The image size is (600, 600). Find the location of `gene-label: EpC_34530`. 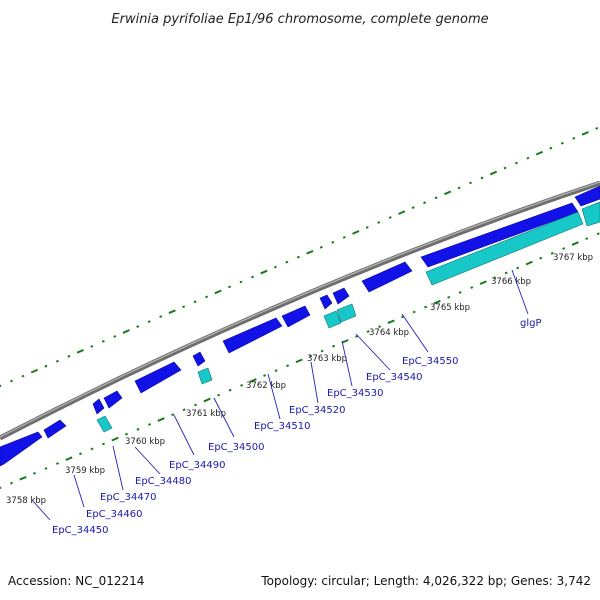

gene-label: EpC_34530 is located at coordinates (355, 393).